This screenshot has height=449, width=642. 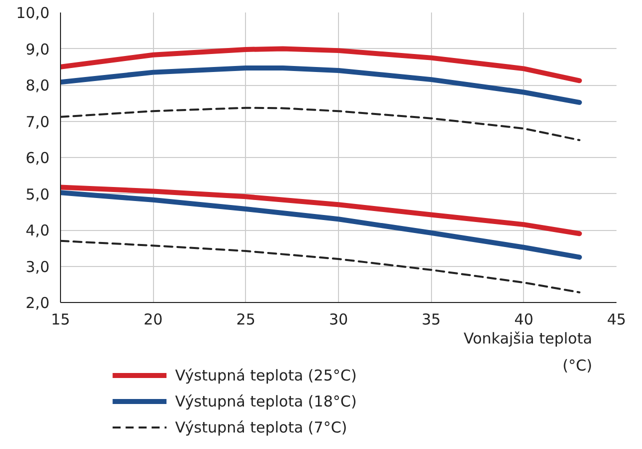 What do you see at coordinates (38, 267) in the screenshot?
I see `y-tick-label: 3,0` at bounding box center [38, 267].